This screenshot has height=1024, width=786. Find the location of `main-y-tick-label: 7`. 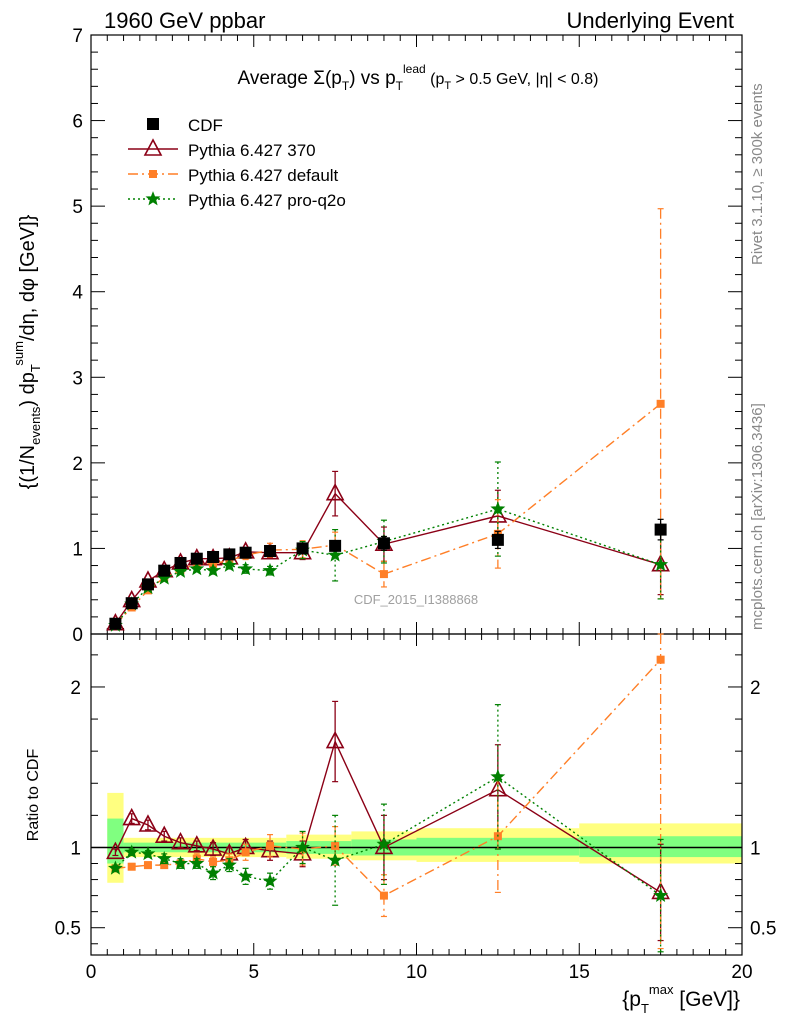

main-y-tick-label: 7 is located at coordinates (77, 36).